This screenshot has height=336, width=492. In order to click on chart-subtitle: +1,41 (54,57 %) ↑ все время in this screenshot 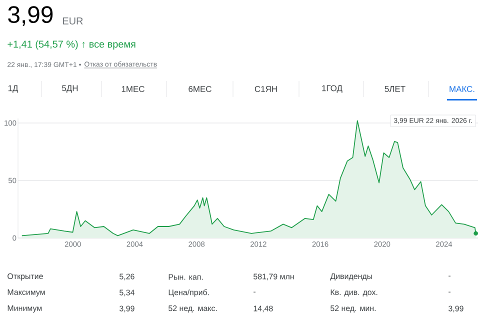, I will do `click(72, 45)`.